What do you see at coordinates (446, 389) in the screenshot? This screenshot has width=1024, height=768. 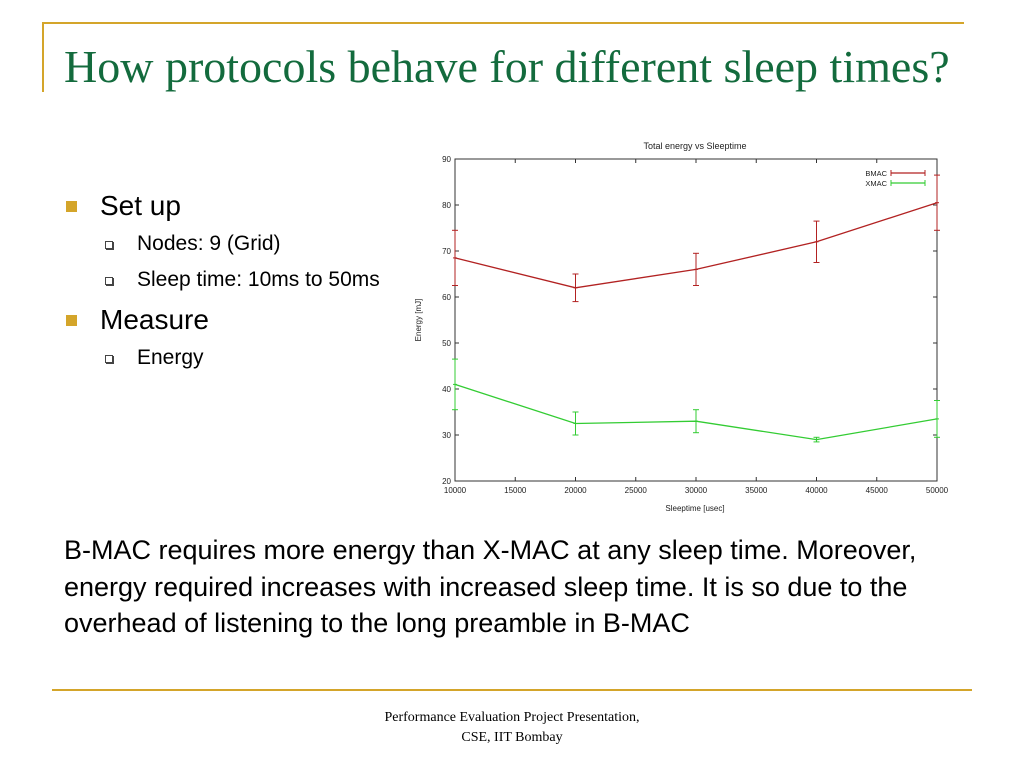 I see `y-tick-label: 40` at bounding box center [446, 389].